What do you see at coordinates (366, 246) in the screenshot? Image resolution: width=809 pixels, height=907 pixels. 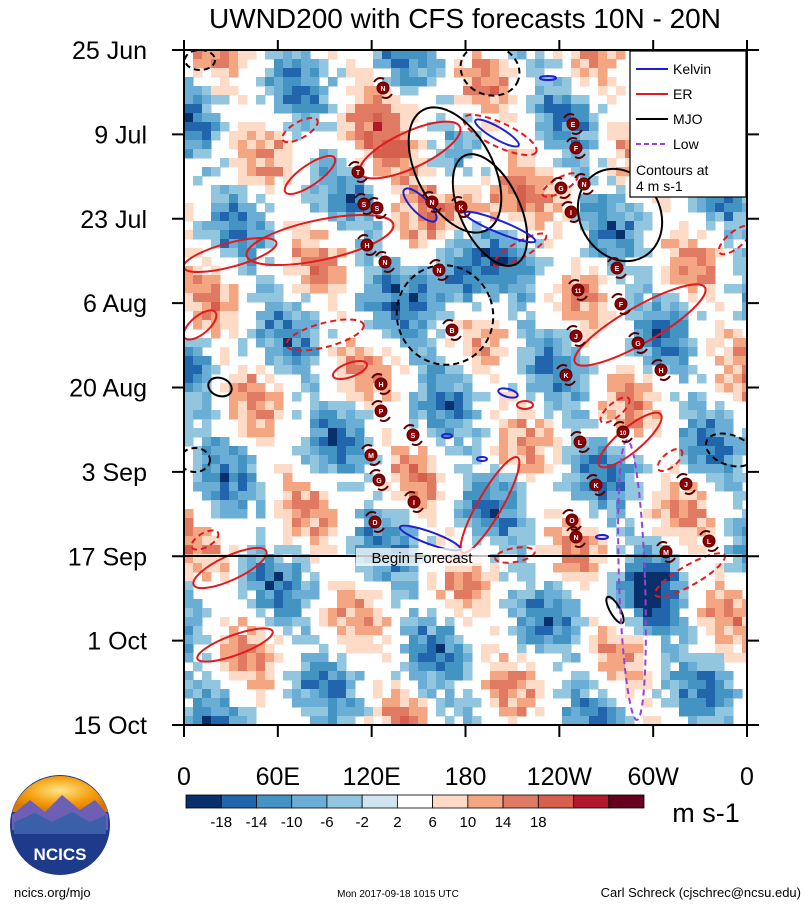 I see `tc-marker-label: H` at bounding box center [366, 246].